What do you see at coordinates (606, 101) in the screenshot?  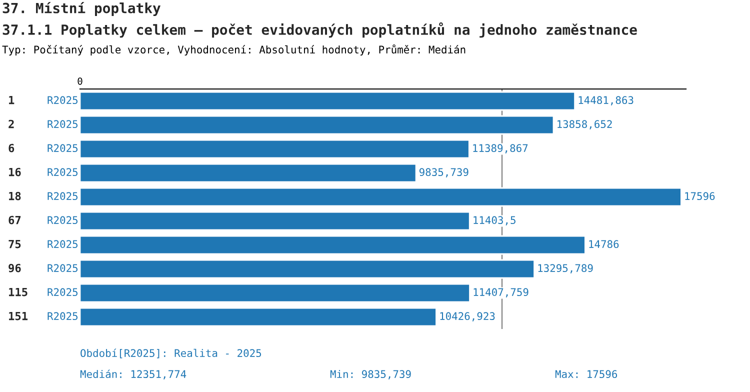 I see `data-label: 14481,863` at bounding box center [606, 101].